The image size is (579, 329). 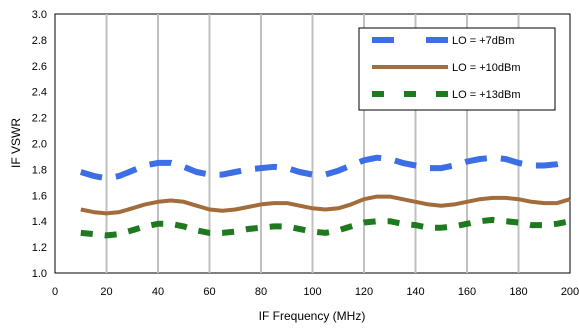 What do you see at coordinates (39, 196) in the screenshot?
I see `y-tick-label: 1.6` at bounding box center [39, 196].